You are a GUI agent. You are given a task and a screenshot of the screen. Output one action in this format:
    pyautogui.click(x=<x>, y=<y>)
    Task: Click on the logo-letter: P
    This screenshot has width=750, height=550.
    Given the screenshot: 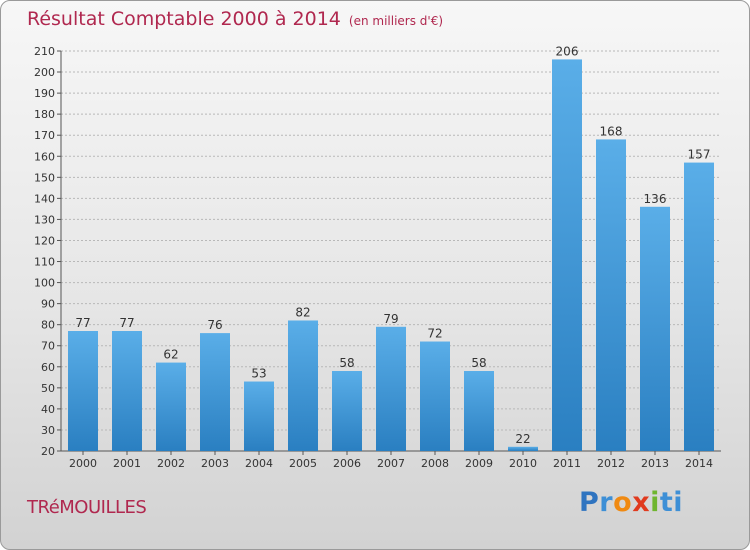 What is the action you would take?
    pyautogui.click(x=589, y=502)
    